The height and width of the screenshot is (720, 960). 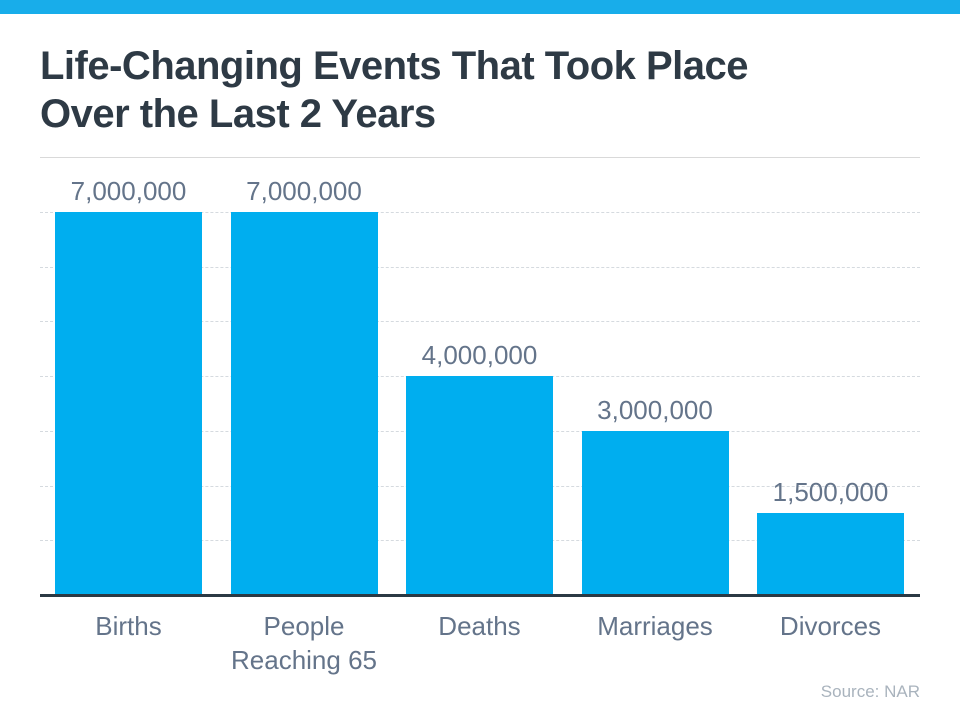 What do you see at coordinates (830, 553) in the screenshot?
I see `bar-divorces` at bounding box center [830, 553].